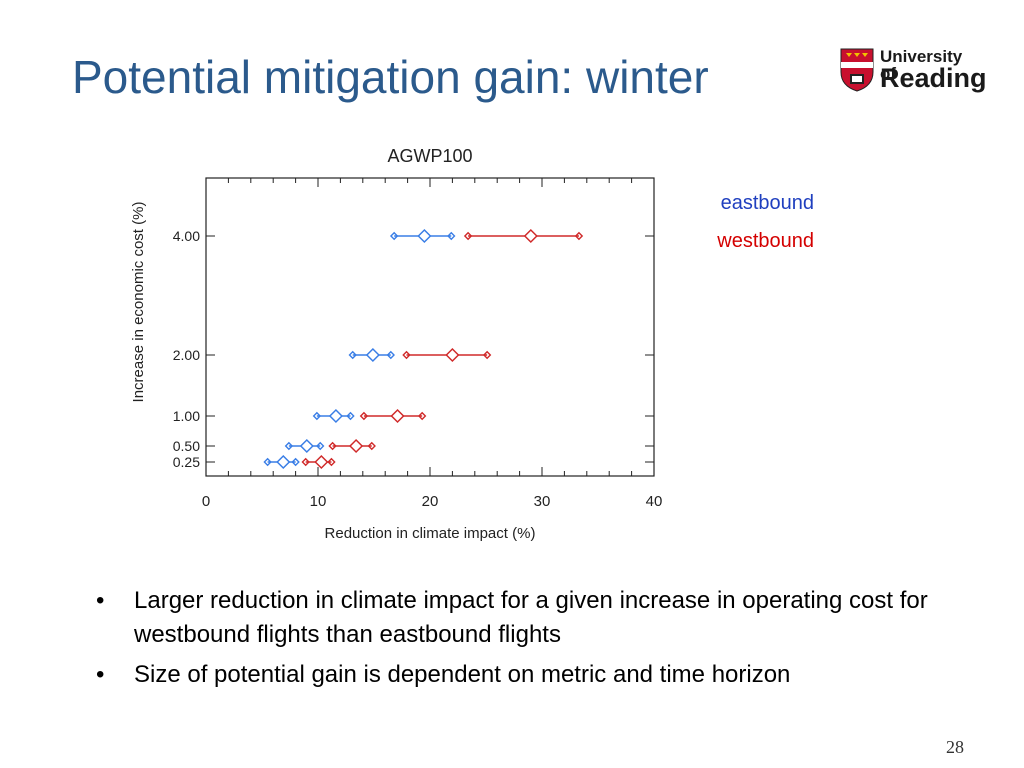  I want to click on logo-line1: University of, so click(921, 65).